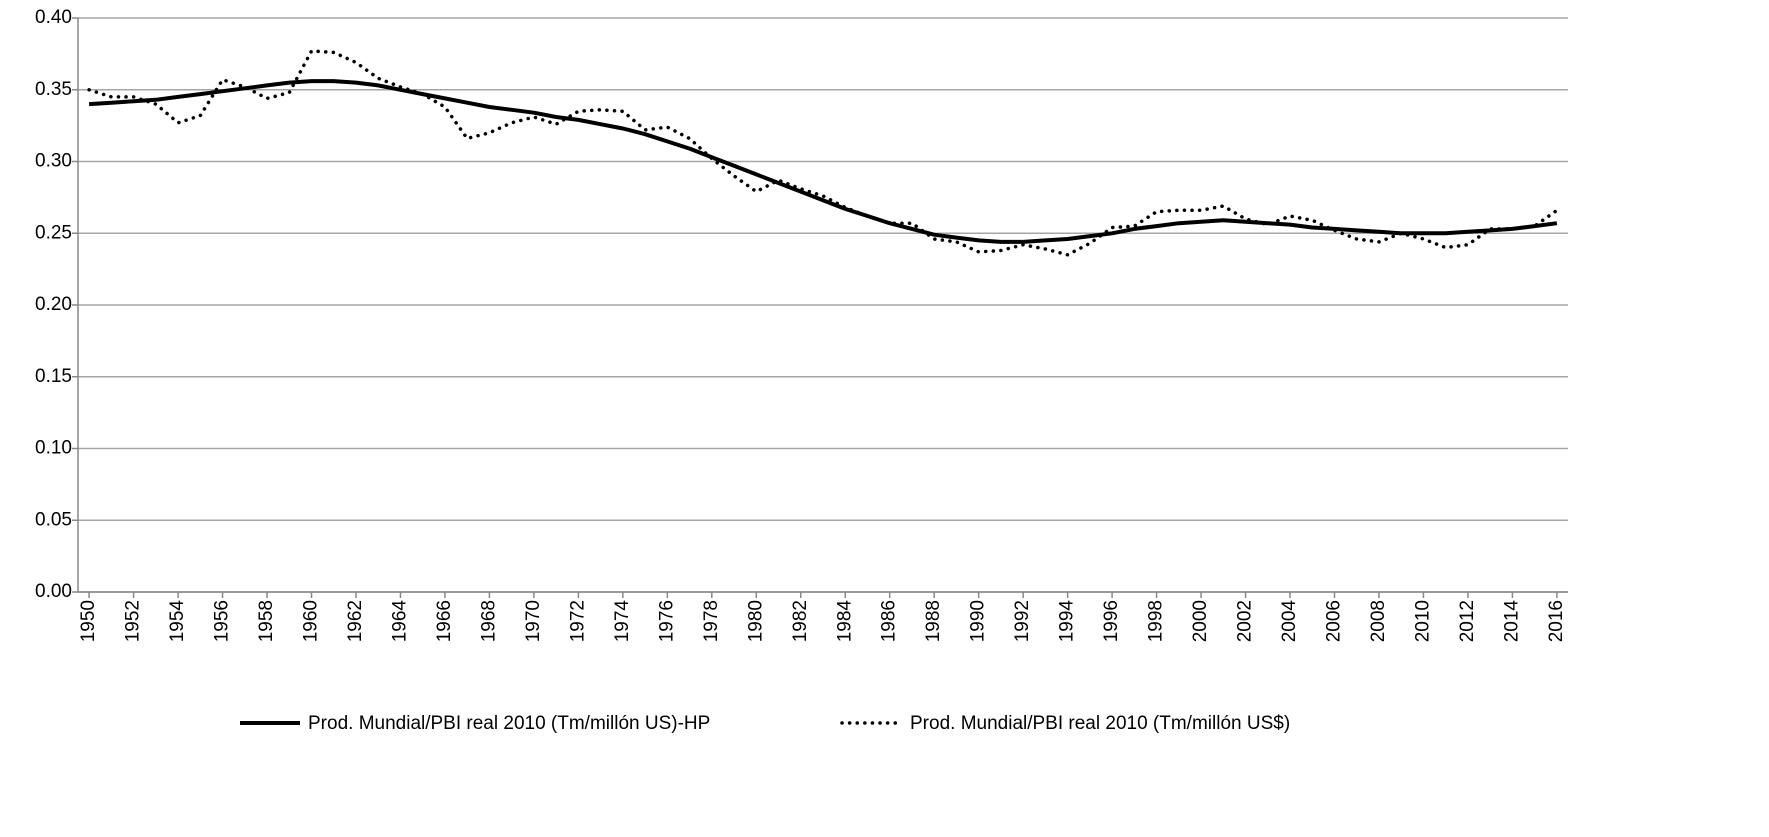 The width and height of the screenshot is (1769, 837). Describe the element at coordinates (53, 232) in the screenshot. I see `y-tick-label: 0.25` at that location.